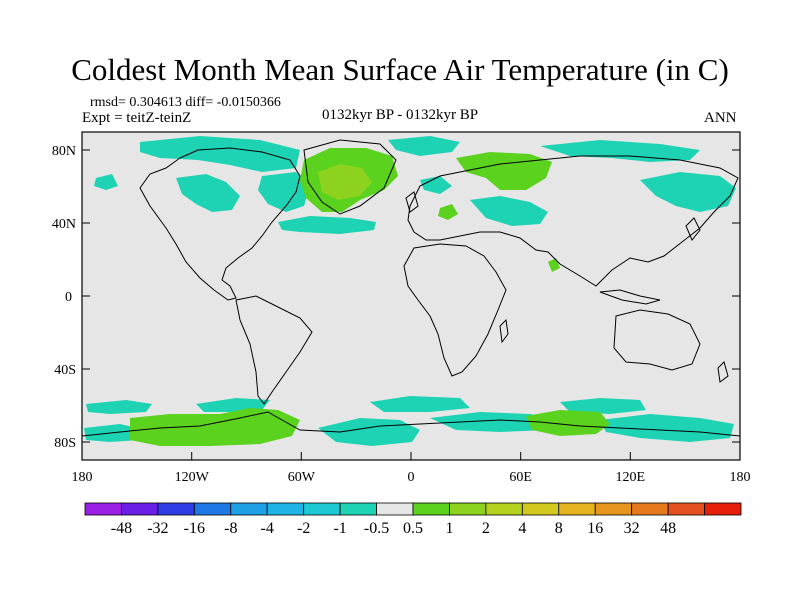 This screenshot has height=600, width=800. I want to click on colorbar-label-3: -8, so click(230, 528).